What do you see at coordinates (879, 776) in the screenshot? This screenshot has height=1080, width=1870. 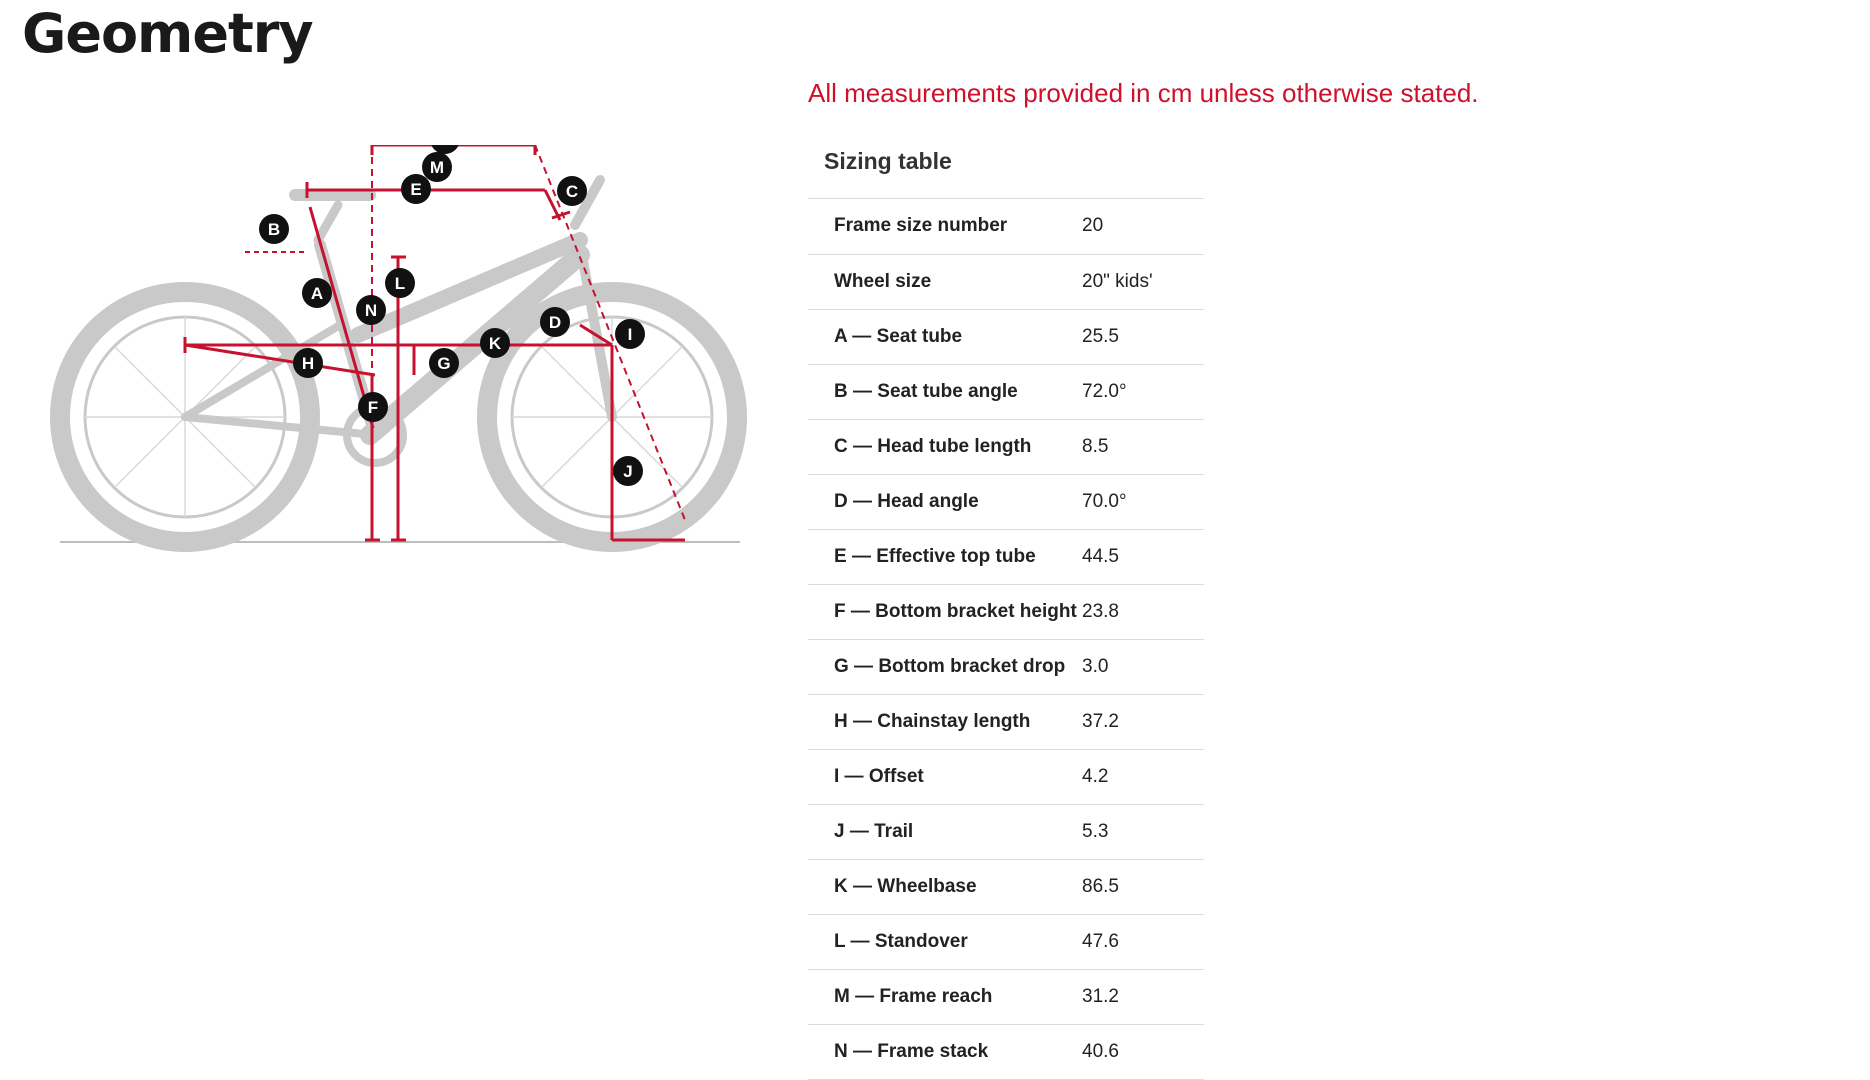 I see `row-label: I — Offset` at bounding box center [879, 776].